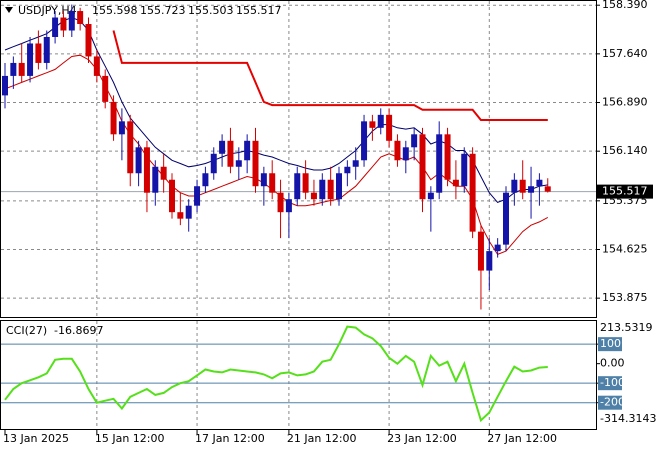  What do you see at coordinates (625, 102) in the screenshot?
I see `y-tick-label: 156.890` at bounding box center [625, 102].